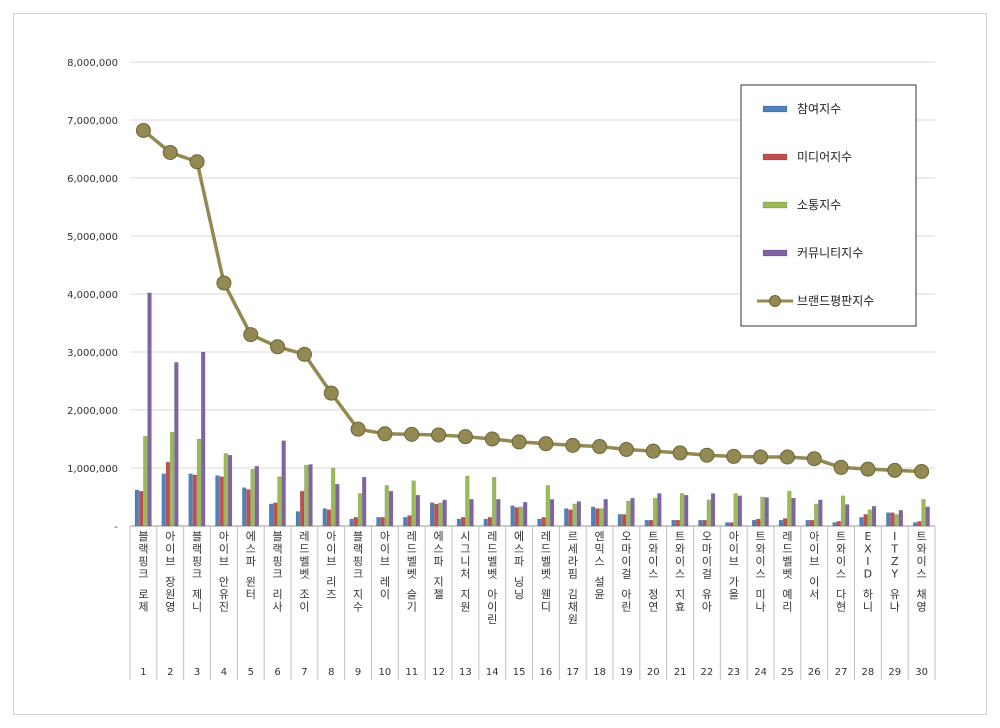  I want to click on category-number: 29, so click(894, 672).